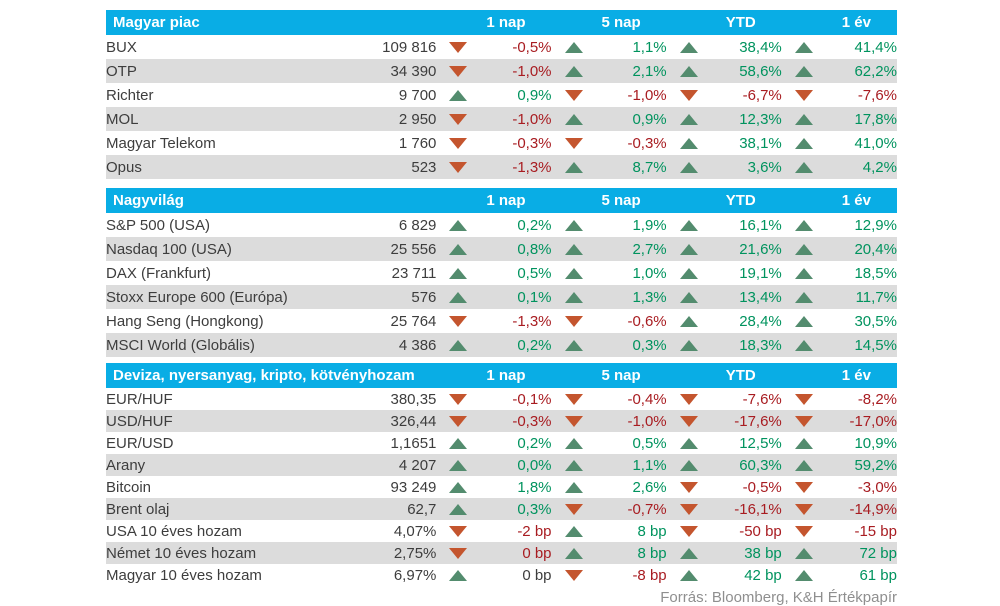 The image size is (1000, 606). What do you see at coordinates (760, 321) in the screenshot?
I see `change-value: 28,4%` at bounding box center [760, 321].